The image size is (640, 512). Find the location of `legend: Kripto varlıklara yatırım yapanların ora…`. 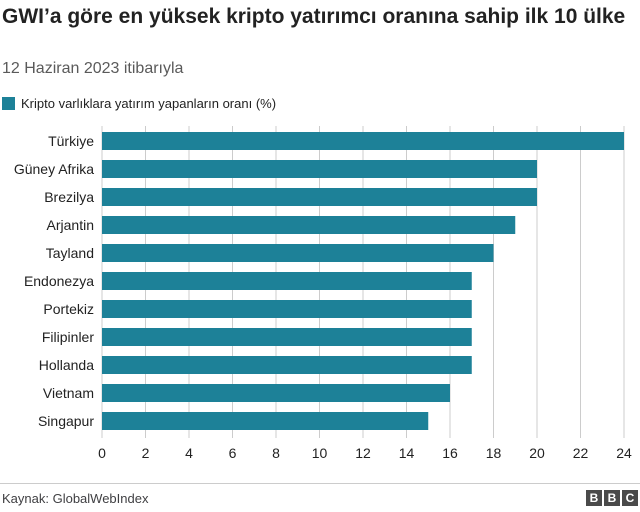

legend: Kripto varlıklara yatırım yapanların ora… is located at coordinates (139, 103).